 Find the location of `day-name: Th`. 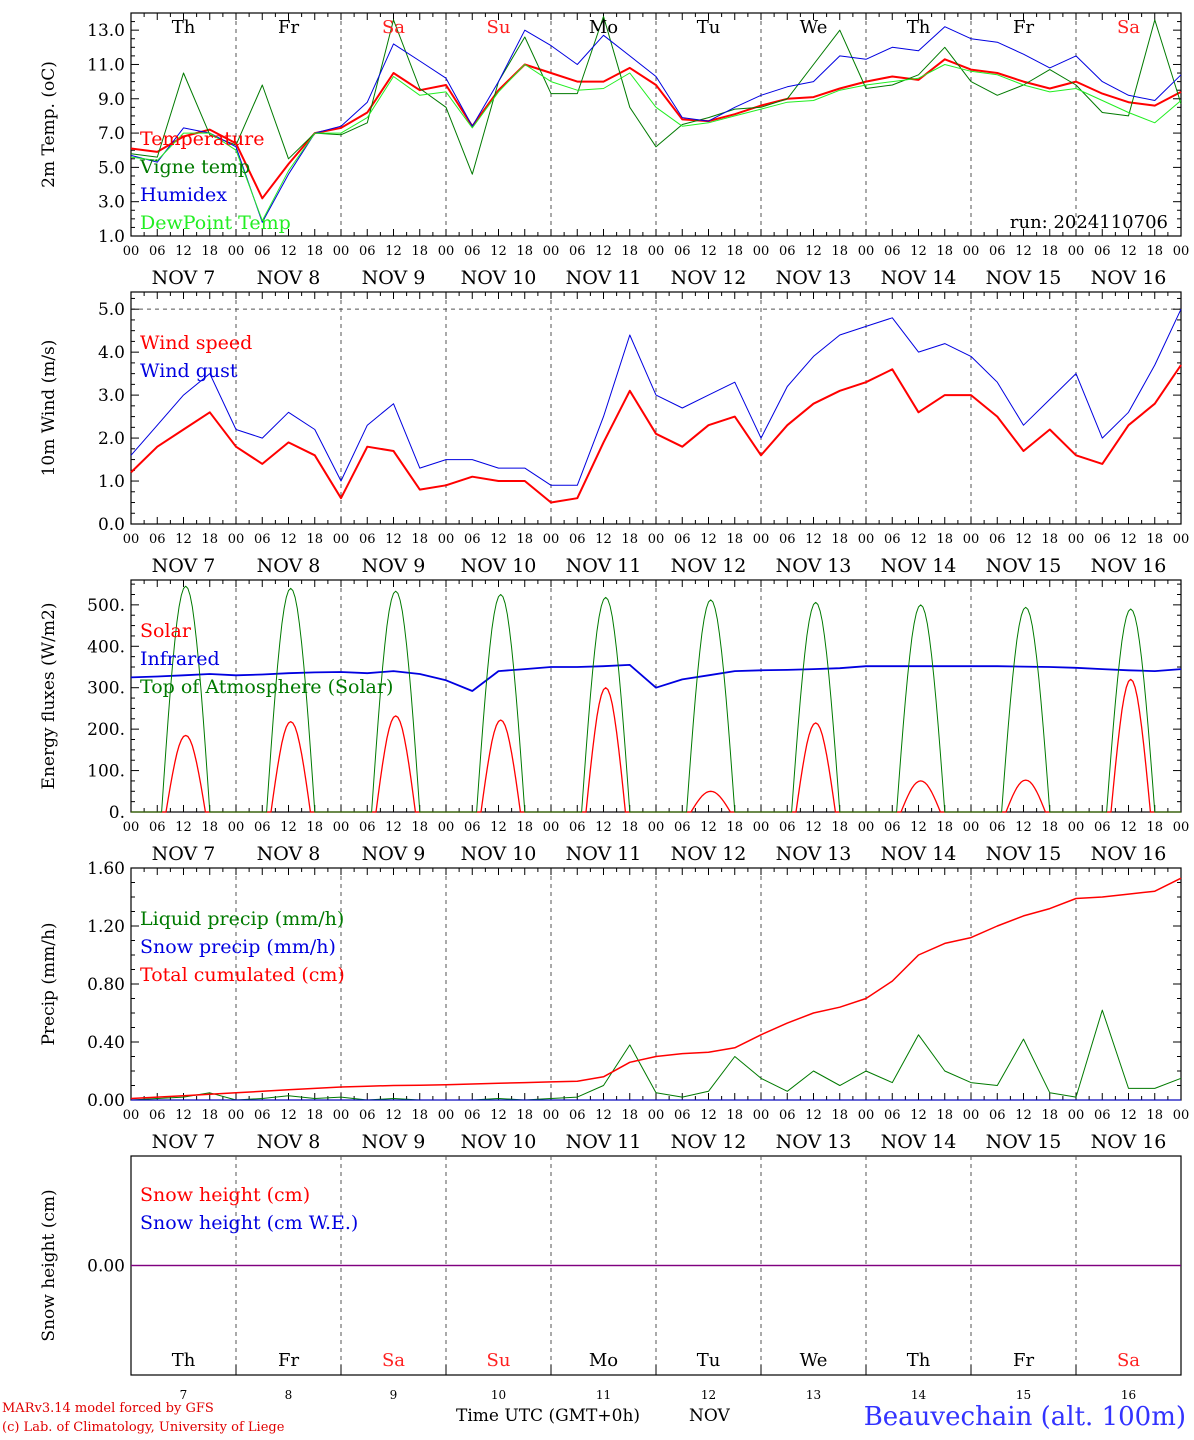

day-name: Th is located at coordinates (184, 27).